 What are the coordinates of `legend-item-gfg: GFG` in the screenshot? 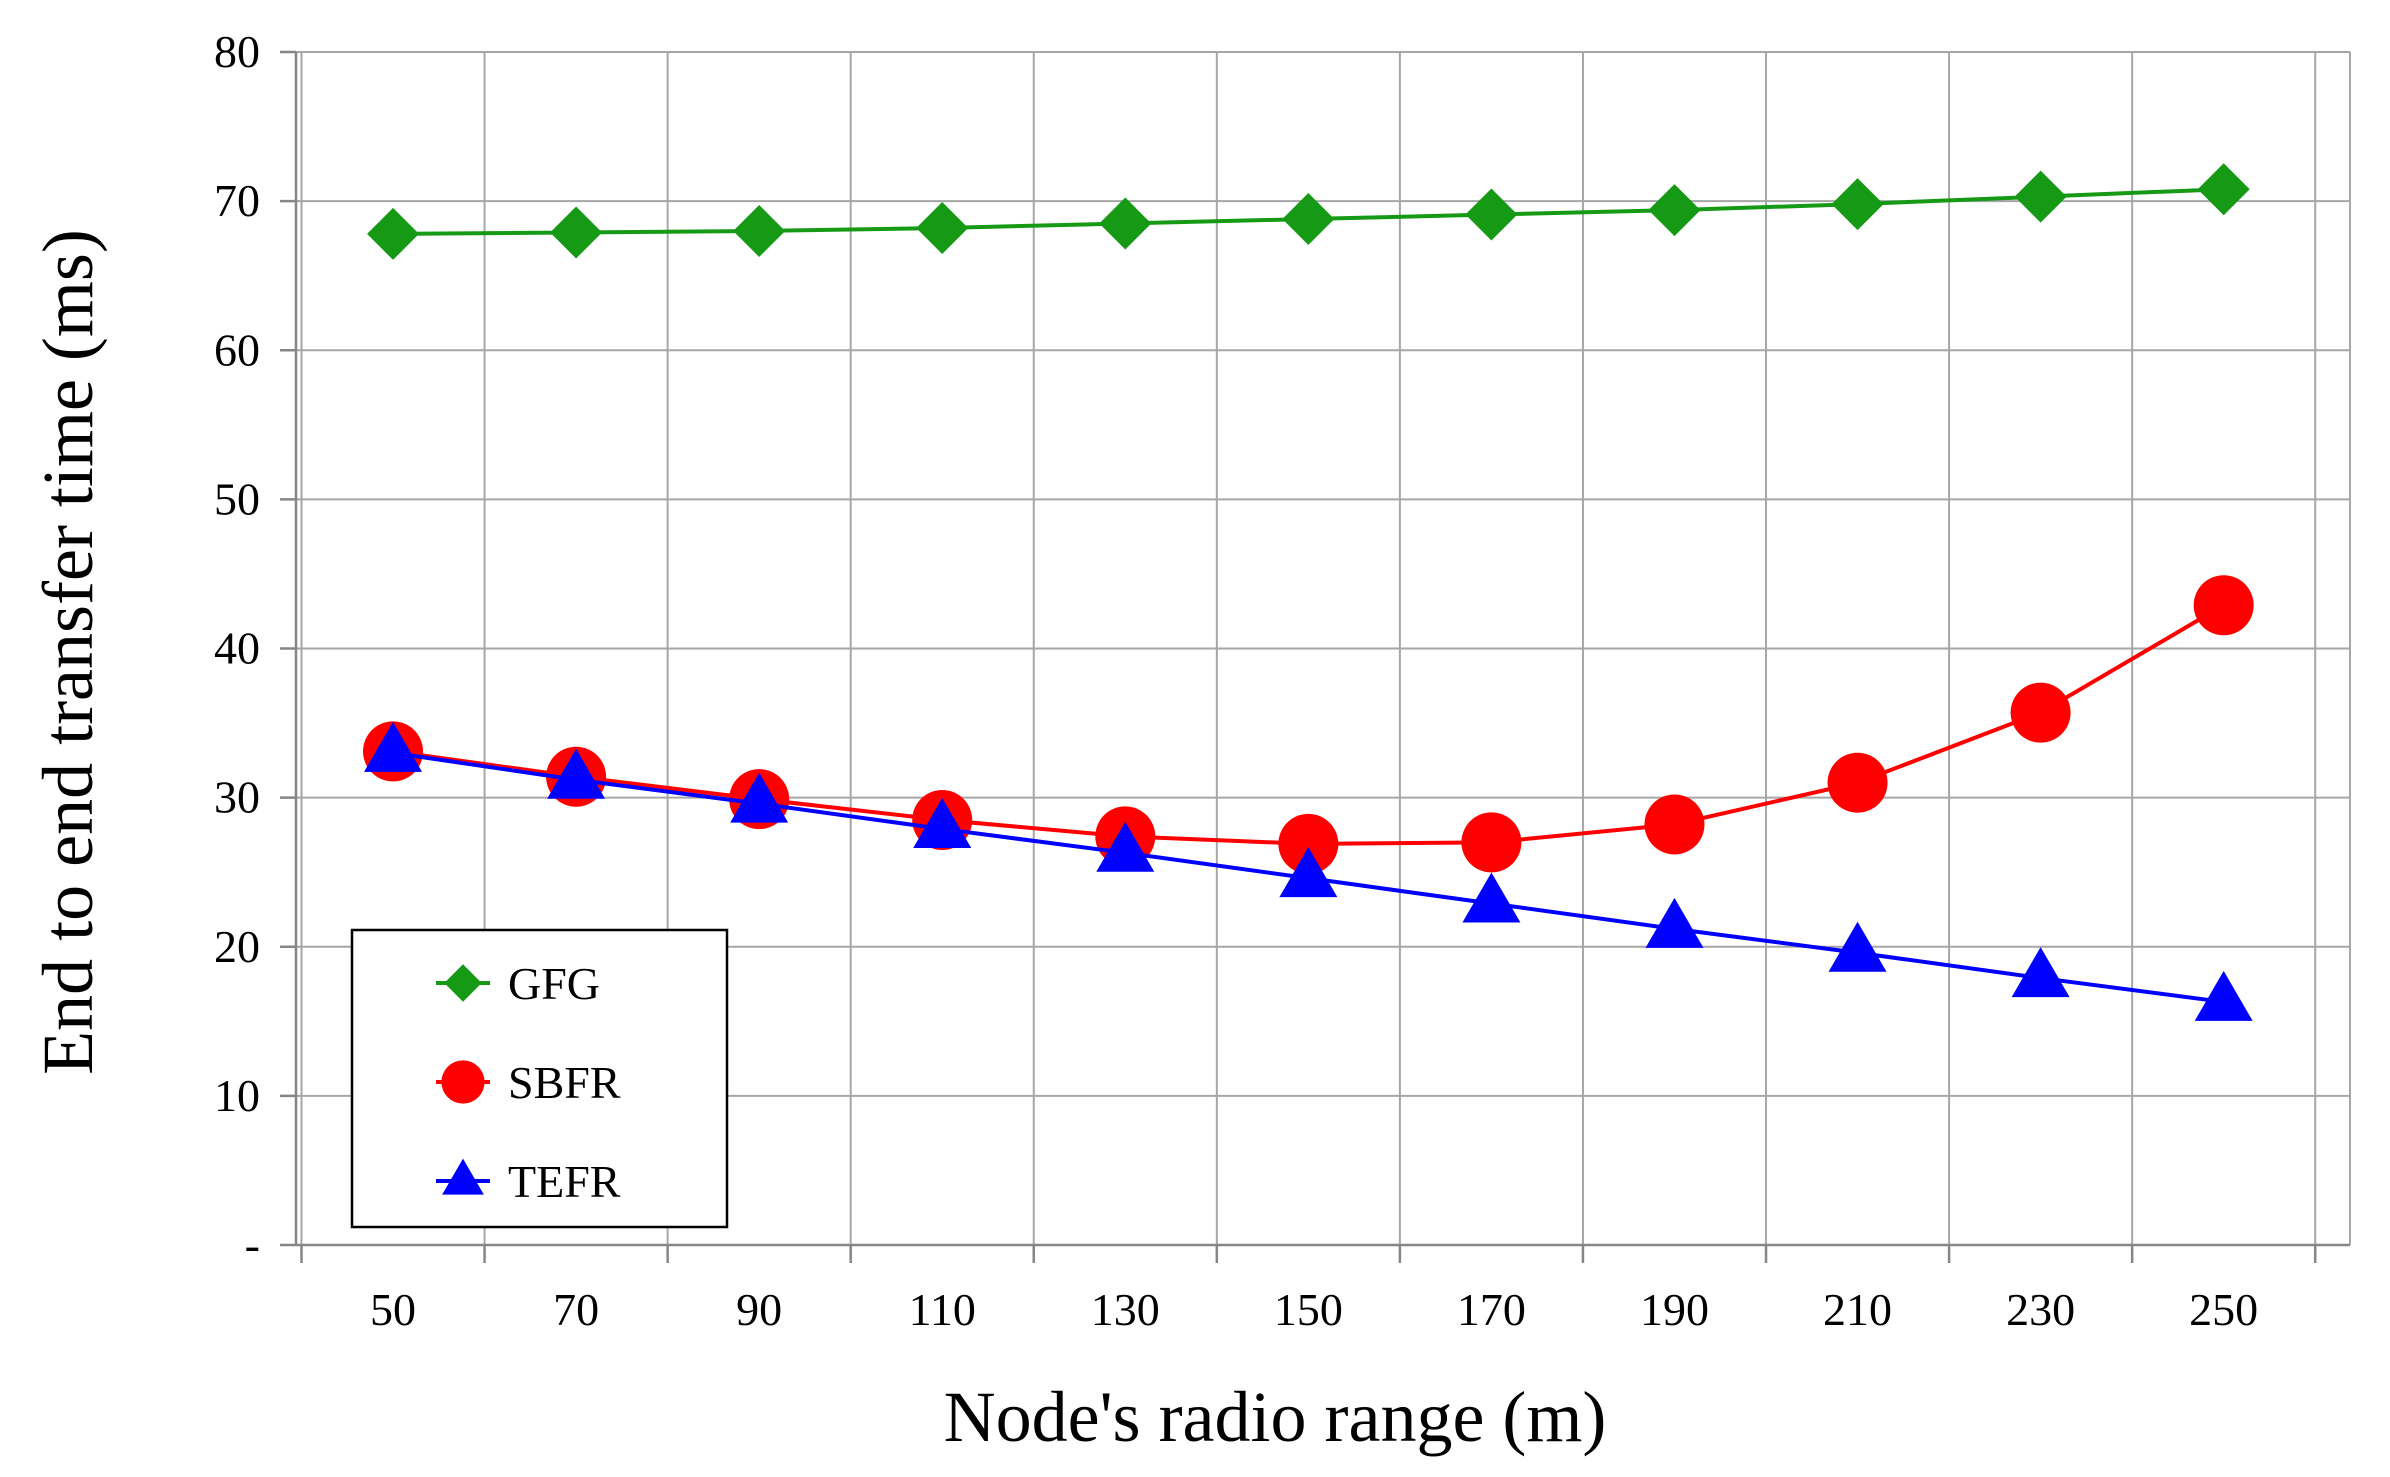 It's located at (518, 983).